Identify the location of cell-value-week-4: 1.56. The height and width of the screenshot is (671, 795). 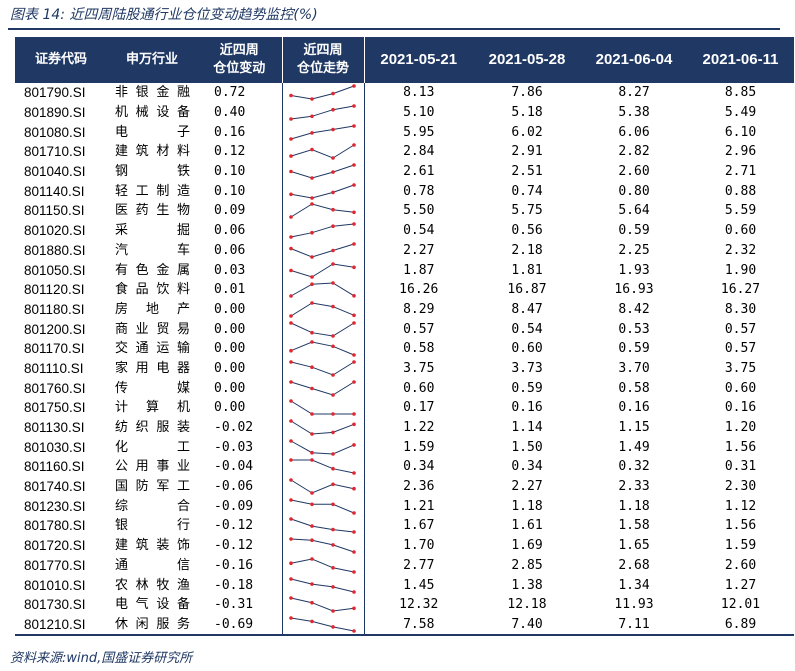
(740, 447).